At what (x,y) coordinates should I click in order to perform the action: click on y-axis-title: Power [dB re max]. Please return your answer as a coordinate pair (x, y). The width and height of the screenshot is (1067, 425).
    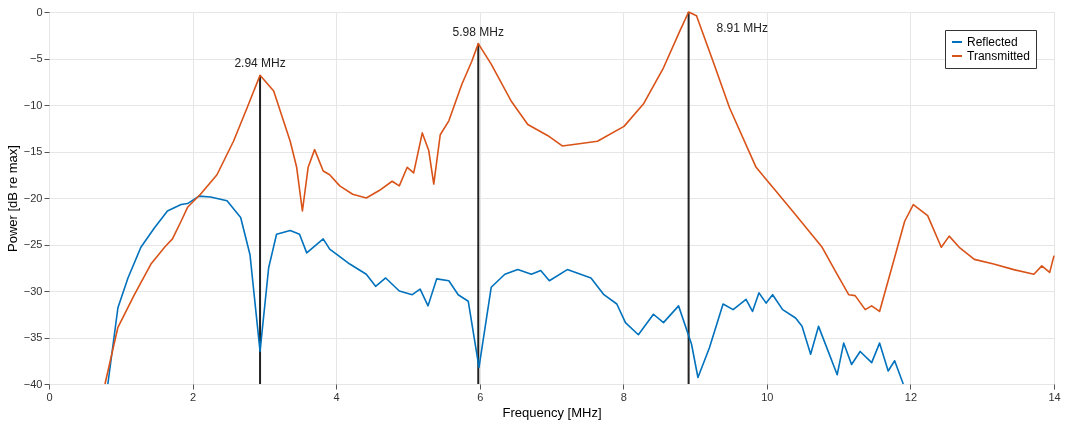
    Looking at the image, I should click on (12, 198).